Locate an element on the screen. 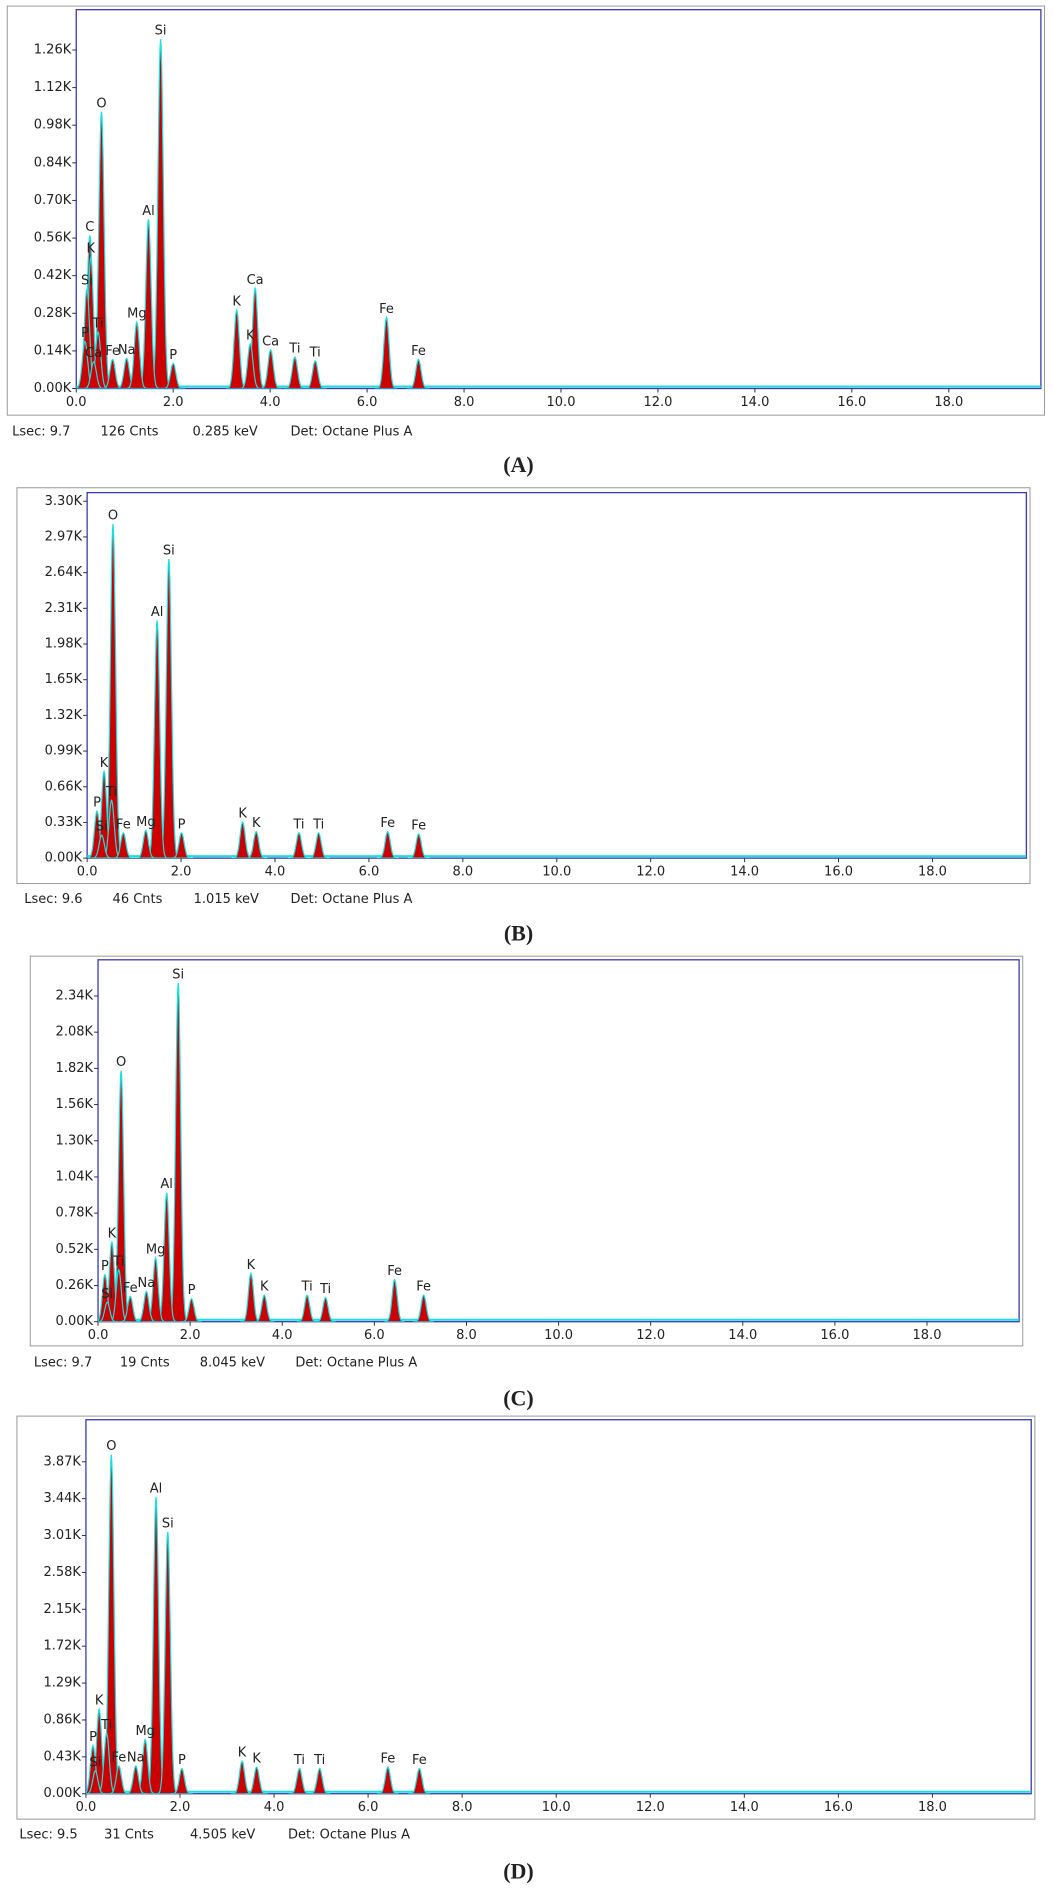 The height and width of the screenshot is (1898, 1053). y-tick-label: 1.98K is located at coordinates (64, 644).